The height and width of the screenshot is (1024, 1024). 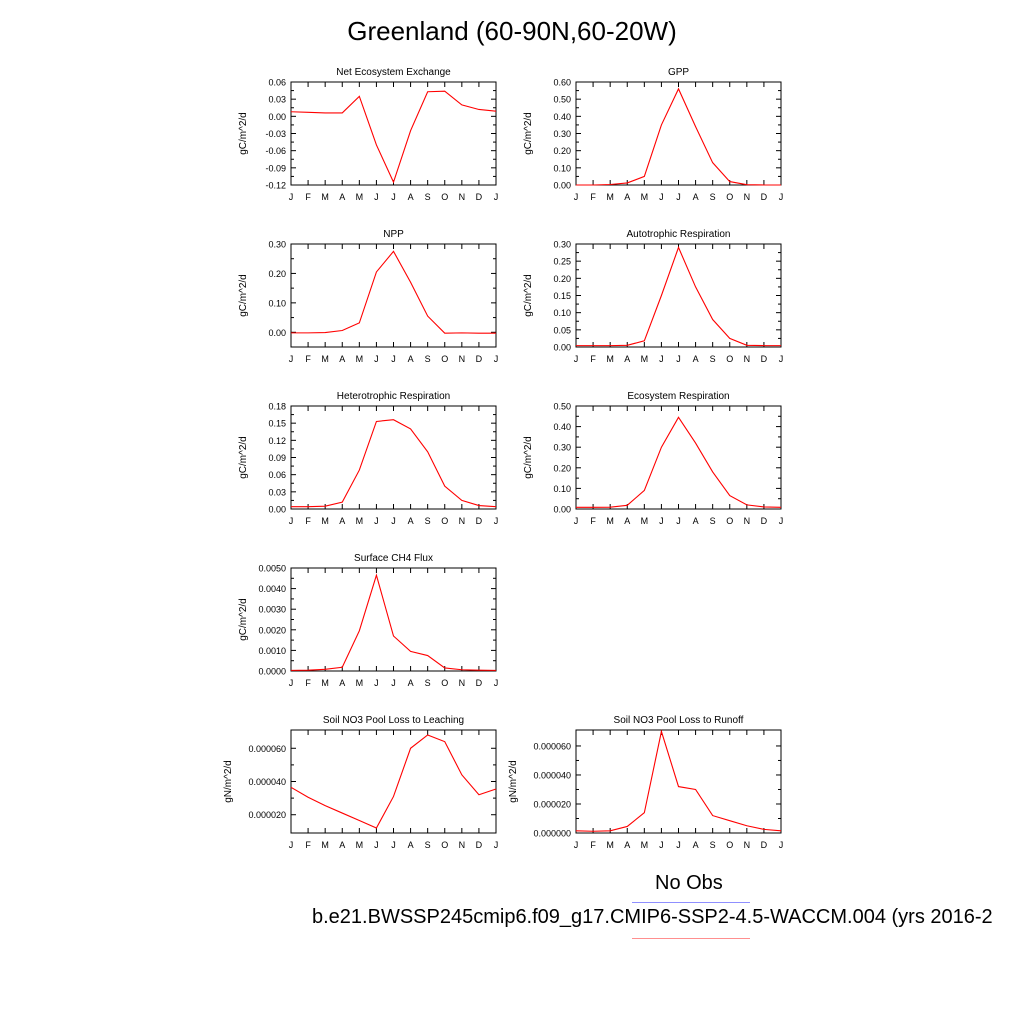 What do you see at coordinates (678, 396) in the screenshot?
I see `panel-title: Ecosystem Respiration` at bounding box center [678, 396].